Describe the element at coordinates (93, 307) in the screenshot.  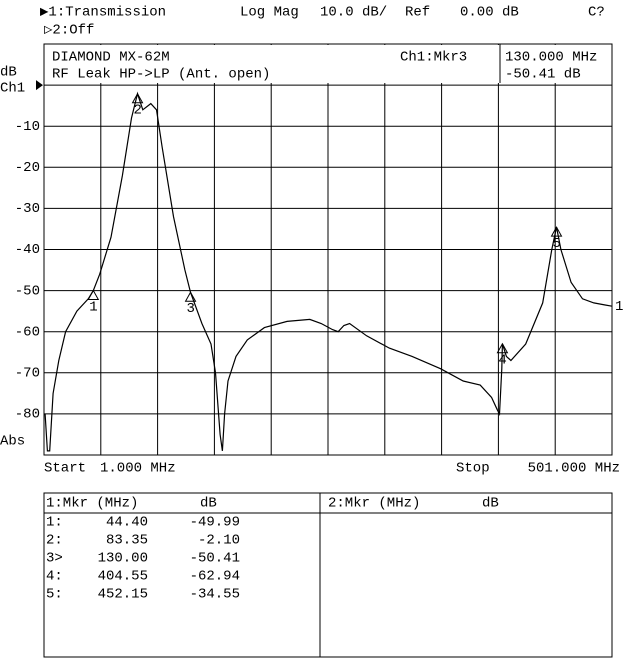
I see `marker-number: 1` at that location.